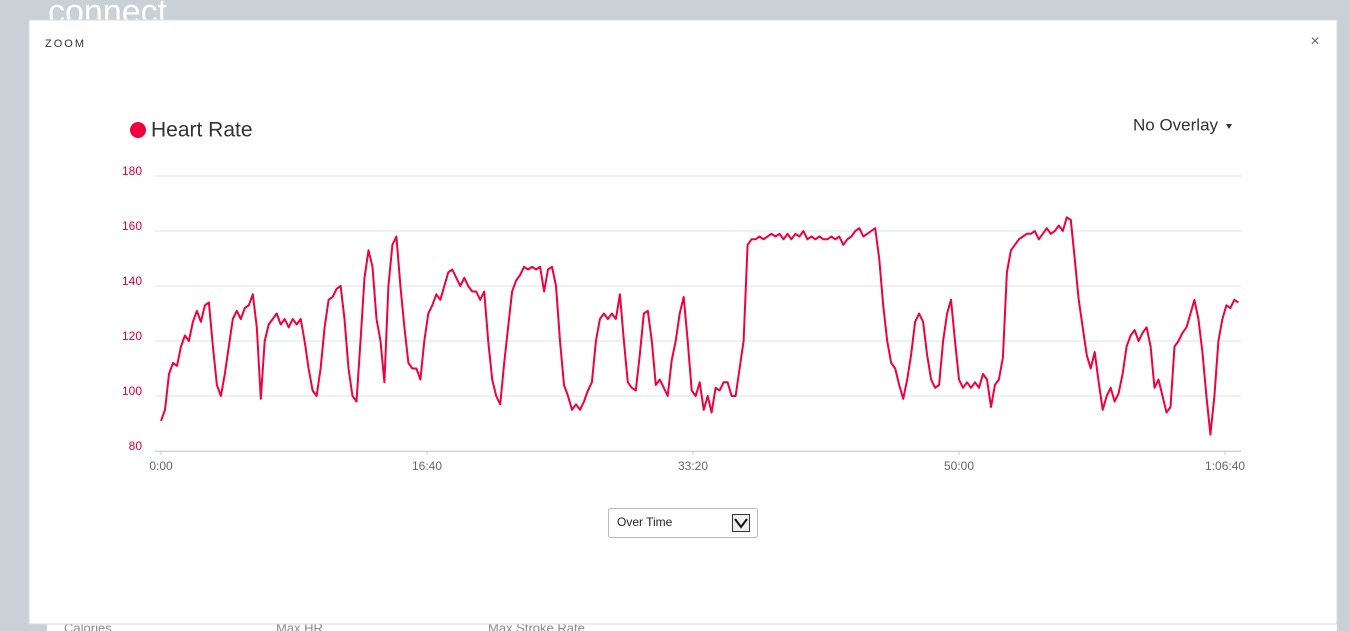 Image resolution: width=1349 pixels, height=631 pixels. What do you see at coordinates (683, 523) in the screenshot?
I see `view-select` at bounding box center [683, 523].